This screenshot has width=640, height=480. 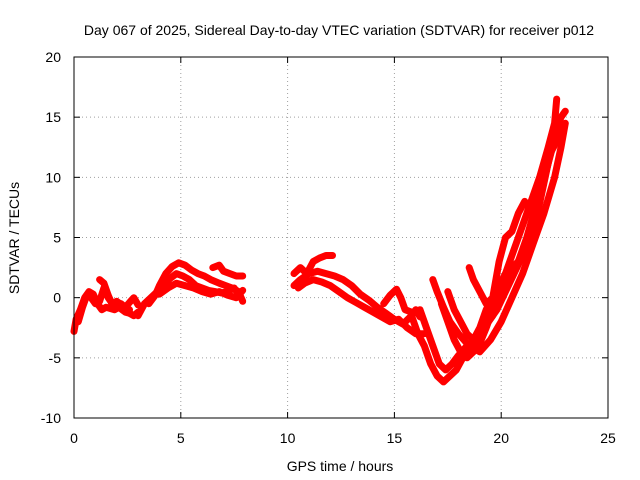 What do you see at coordinates (53, 117) in the screenshot?
I see `y-tick-label: 15` at bounding box center [53, 117].